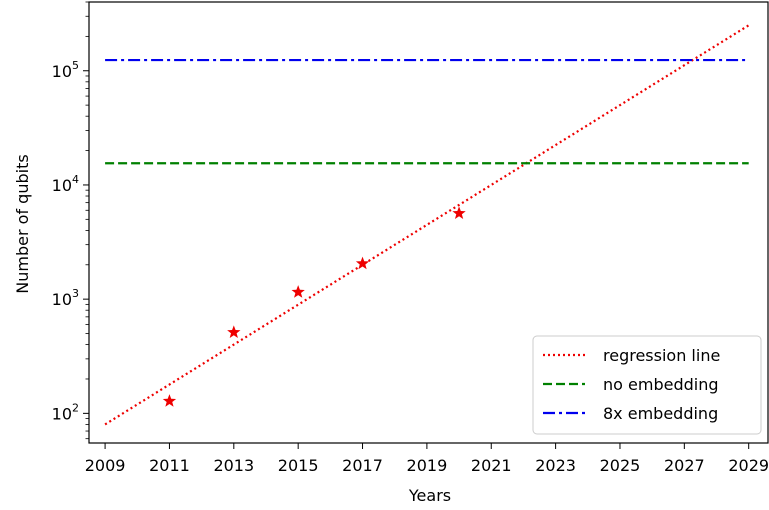 The width and height of the screenshot is (769, 510). I want to click on x-tick-label: 2015, so click(298, 465).